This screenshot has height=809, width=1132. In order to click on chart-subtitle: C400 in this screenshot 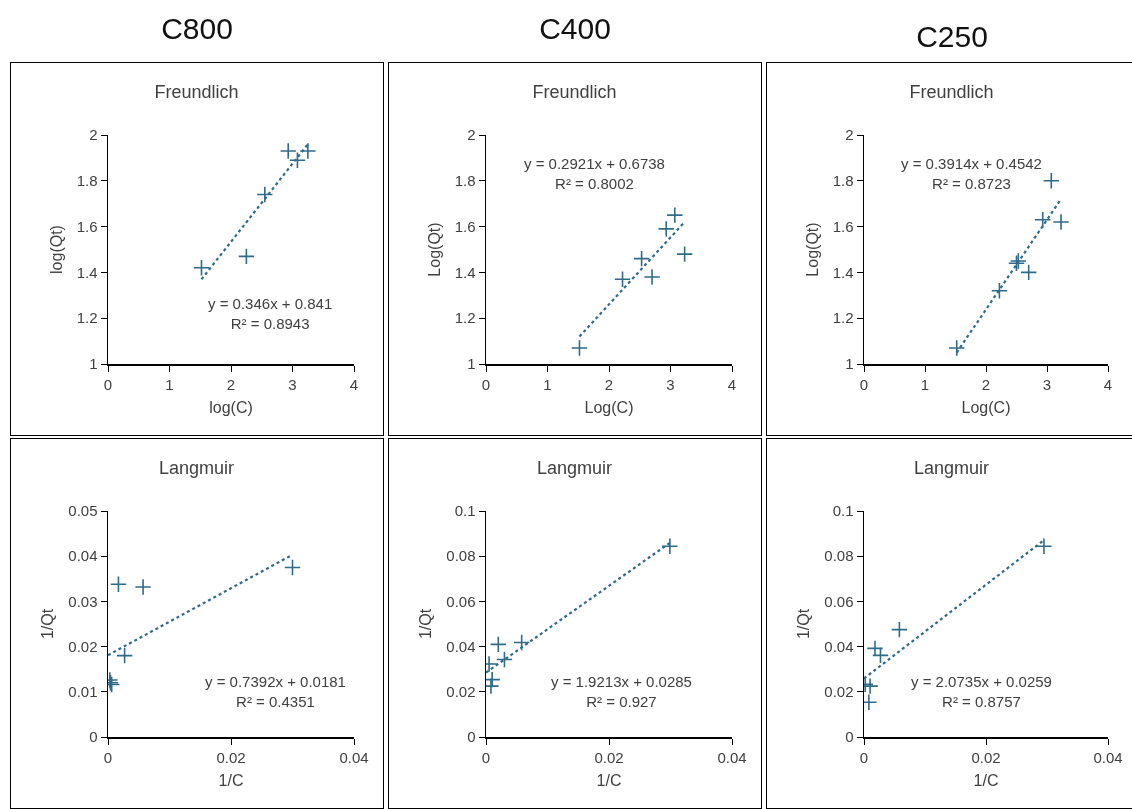, I will do `click(575, 29)`.